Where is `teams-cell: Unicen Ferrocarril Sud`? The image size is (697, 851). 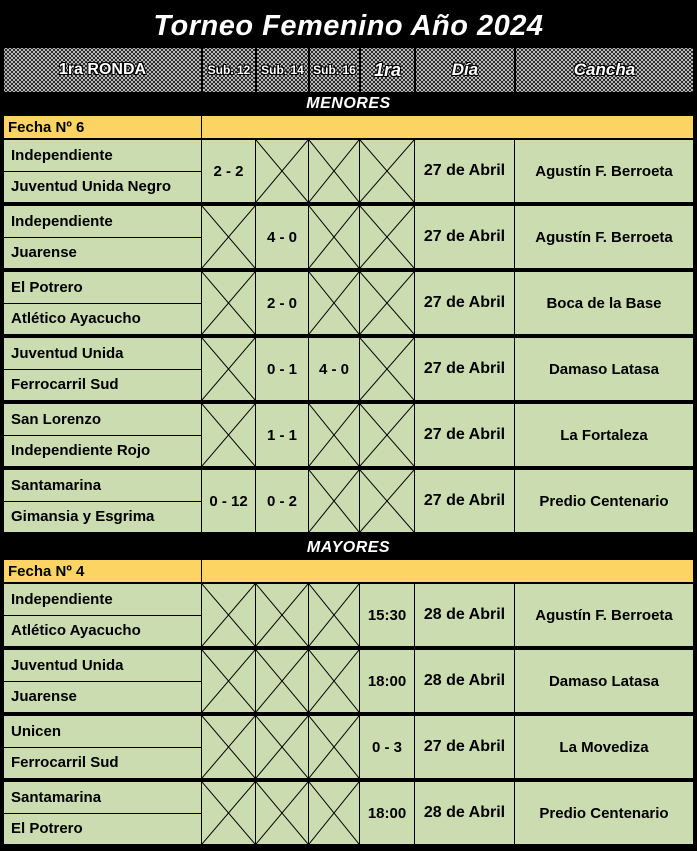 teams-cell: Unicen Ferrocarril Sud is located at coordinates (102, 747).